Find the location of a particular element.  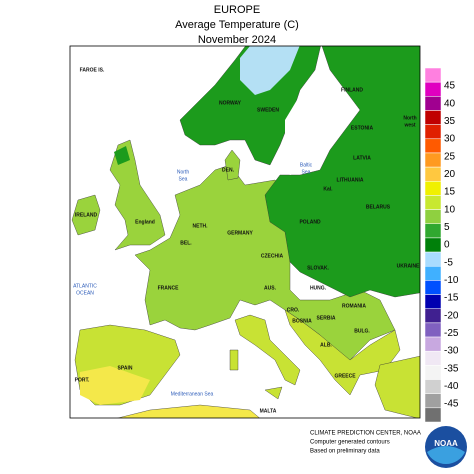

country-label: BOSNIA is located at coordinates (302, 321).